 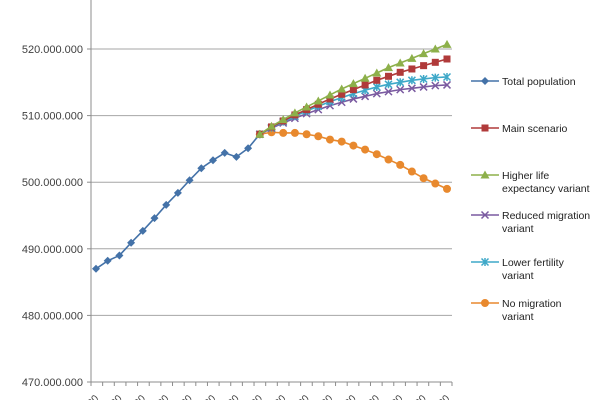 I want to click on legend-item-main-scenario: Main scenario, so click(x=519, y=129).